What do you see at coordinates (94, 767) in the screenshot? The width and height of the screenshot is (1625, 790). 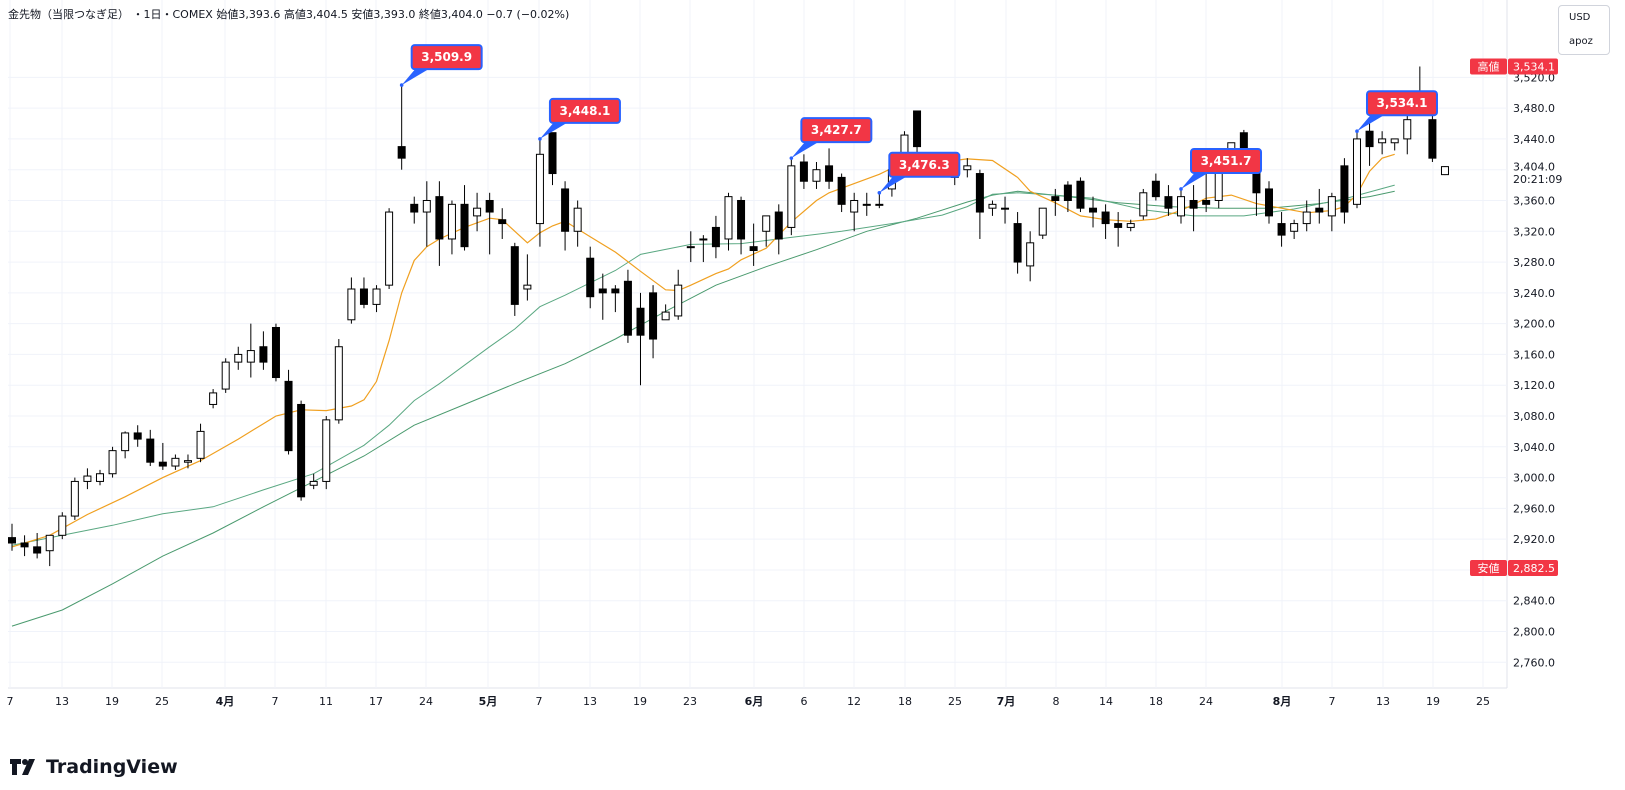 I see `tradingview-logo: TradingView` at bounding box center [94, 767].